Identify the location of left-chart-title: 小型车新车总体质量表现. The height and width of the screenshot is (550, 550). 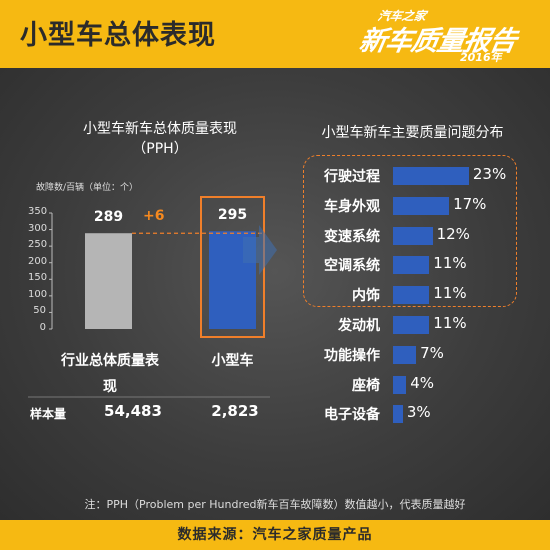
(160, 129).